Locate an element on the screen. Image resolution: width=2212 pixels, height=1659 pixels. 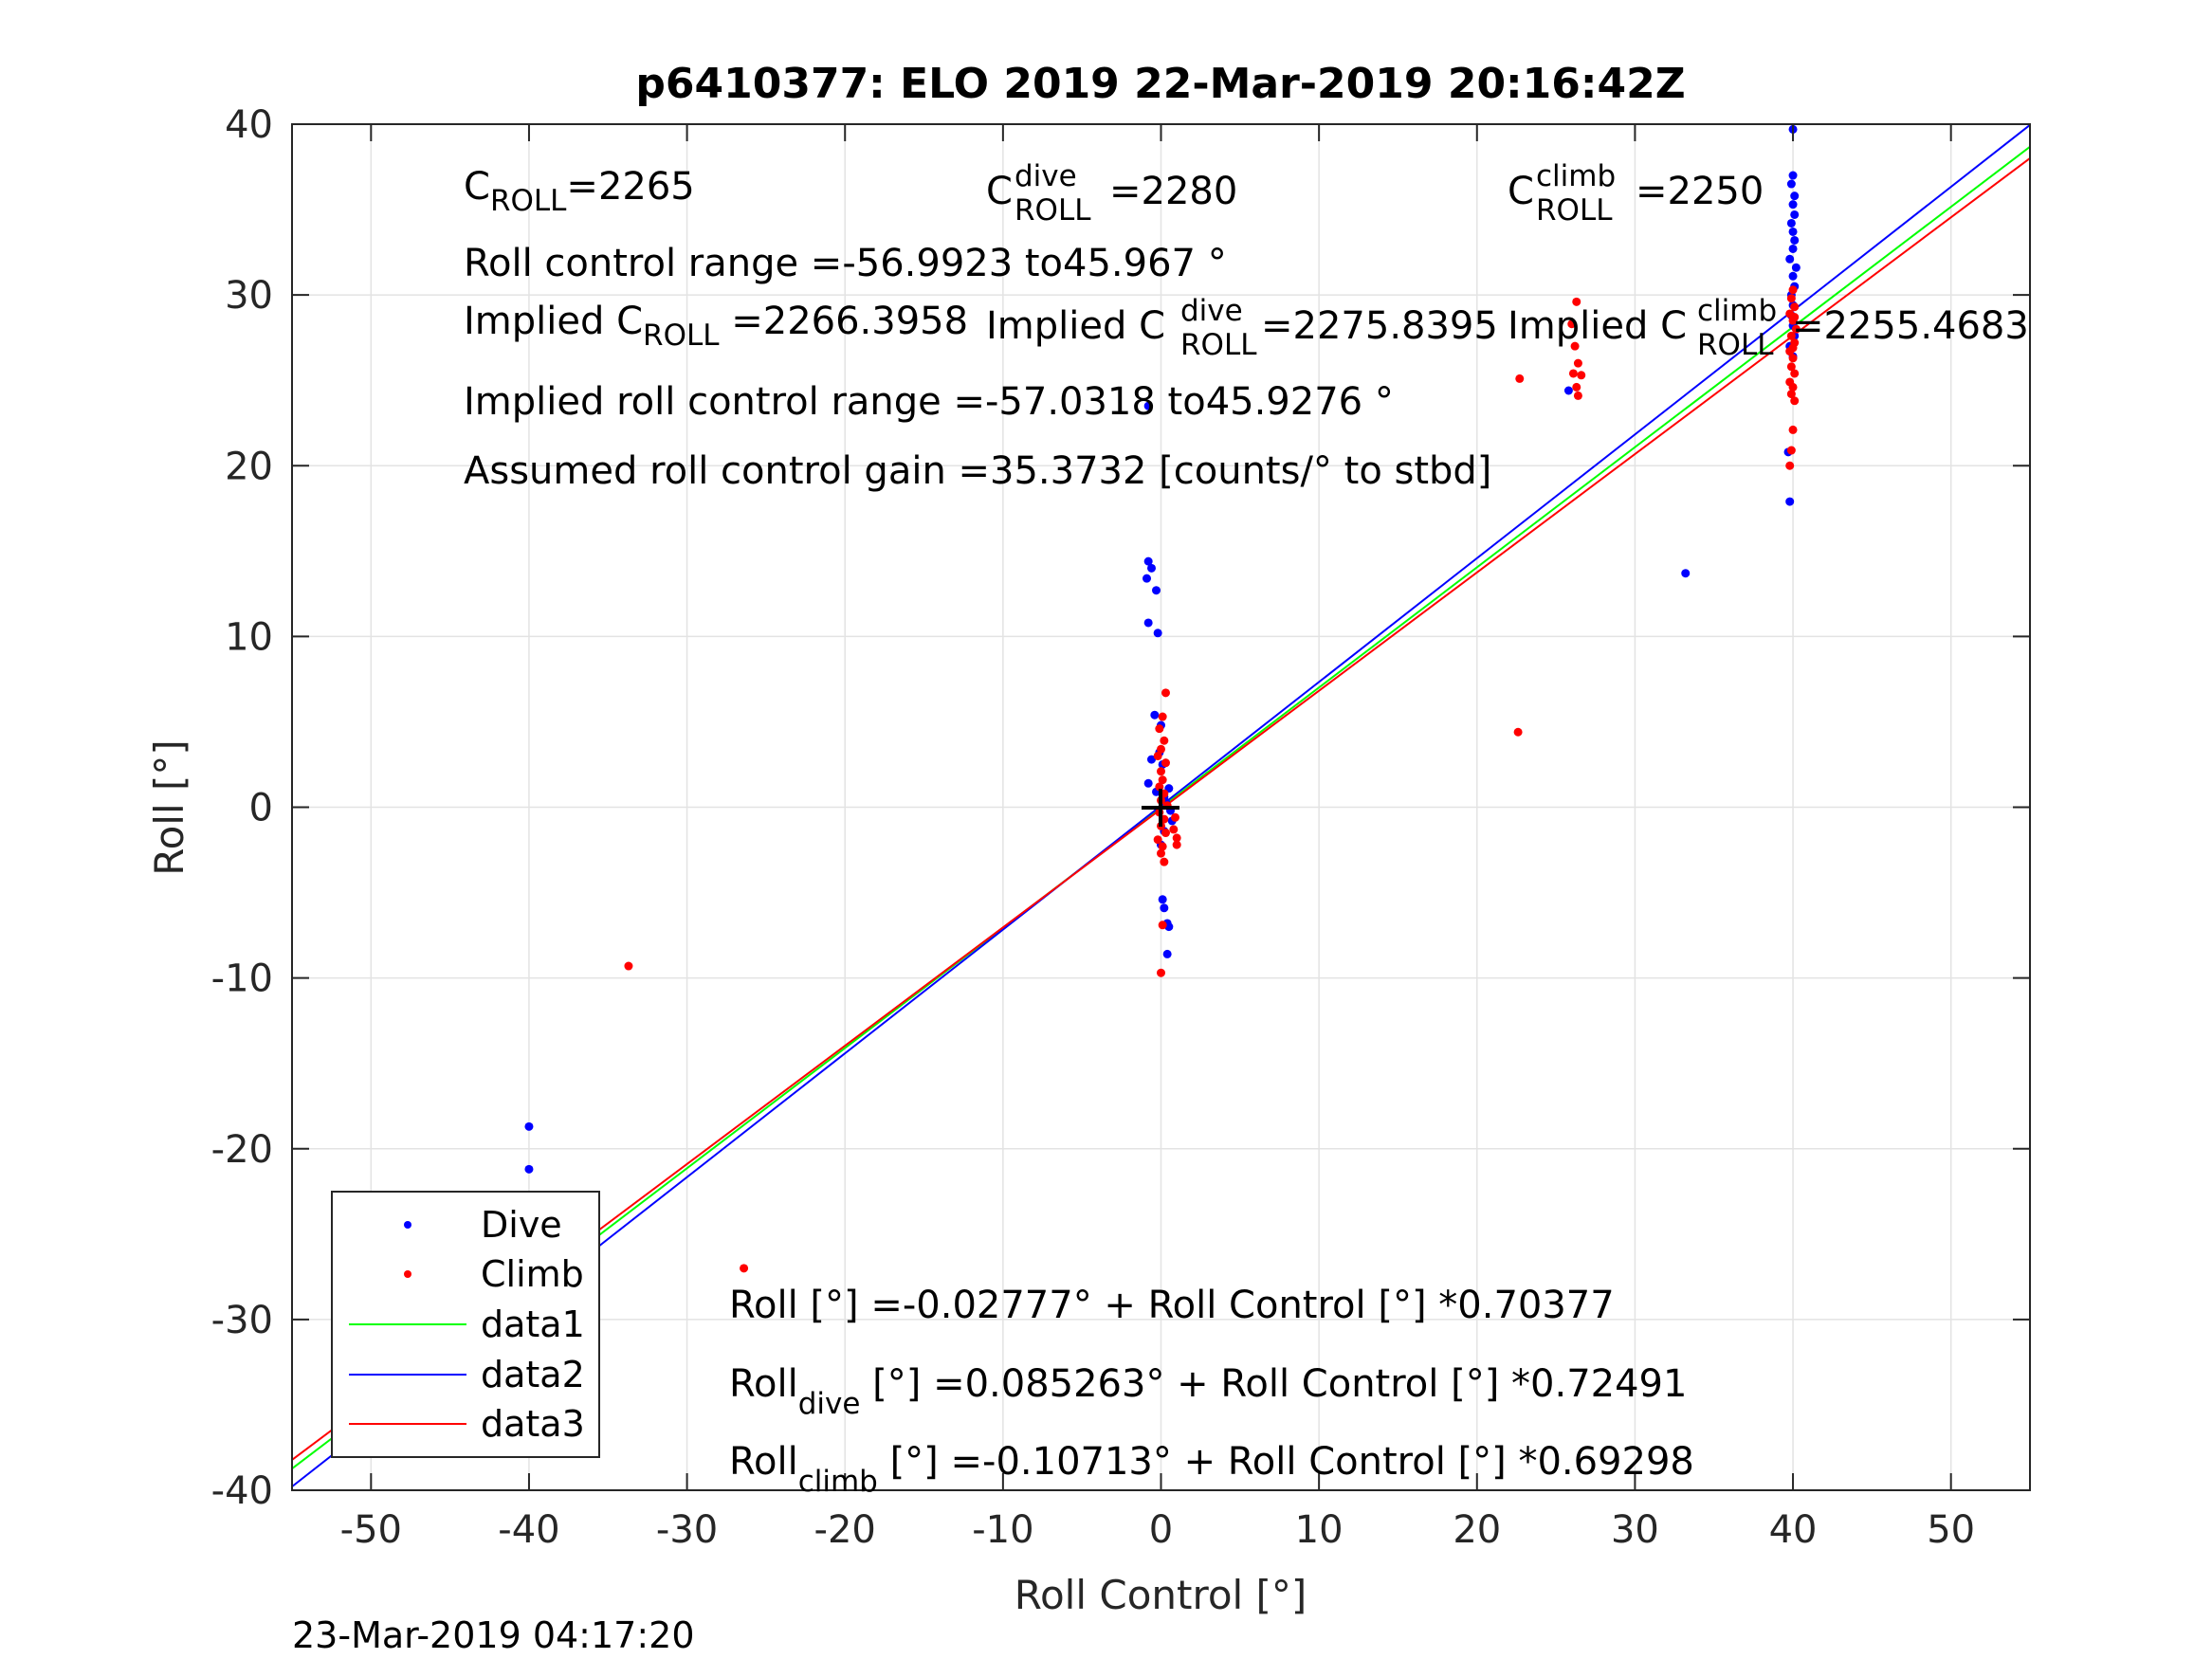
x-tick-label: -10 is located at coordinates (1002, 1530).